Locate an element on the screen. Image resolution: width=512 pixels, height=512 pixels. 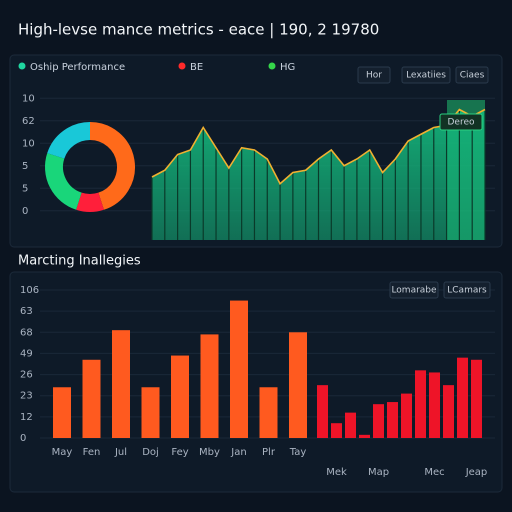
y-tick-label: 62 is located at coordinates (28, 121).